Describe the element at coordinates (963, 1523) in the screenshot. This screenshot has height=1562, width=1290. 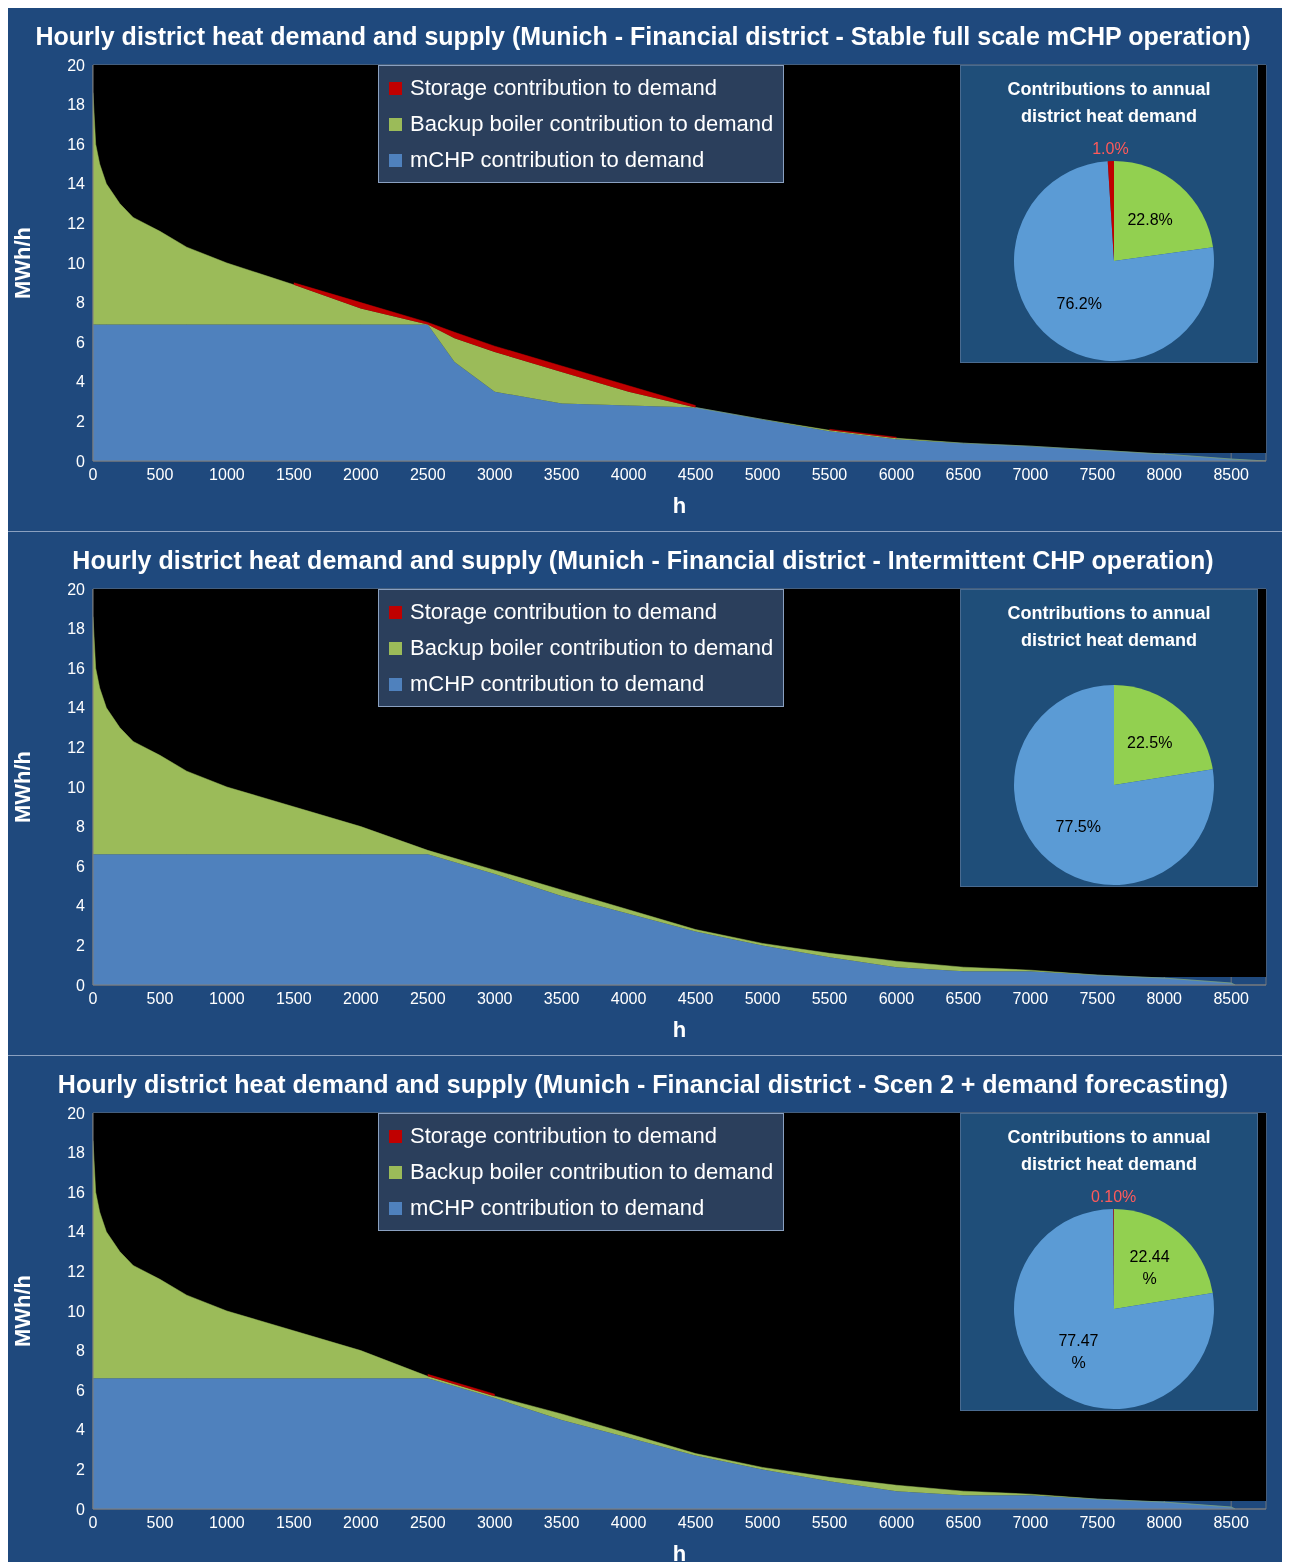
I see `x-tick-label: 6500` at that location.